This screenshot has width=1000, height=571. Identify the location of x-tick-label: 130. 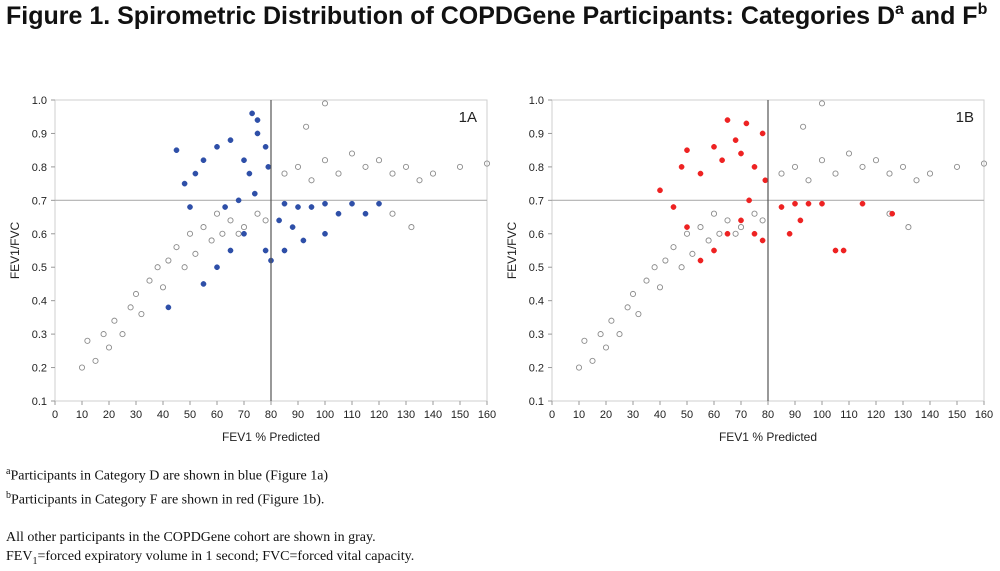
(903, 415).